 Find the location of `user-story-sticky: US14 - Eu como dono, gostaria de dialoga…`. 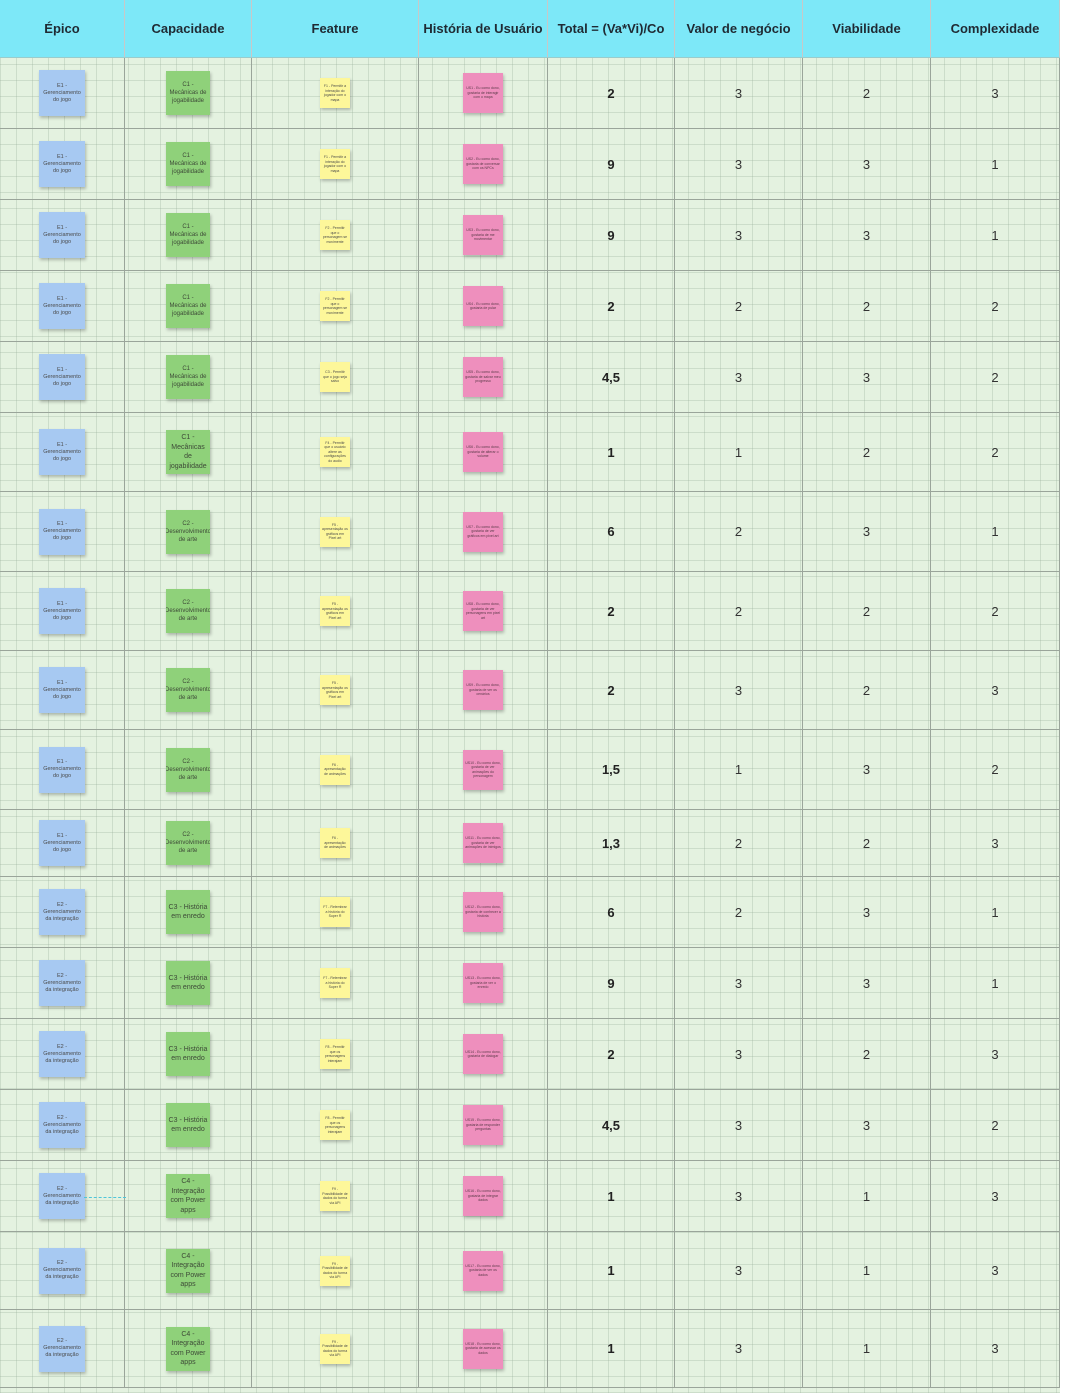

user-story-sticky: US14 - Eu como dono, gostaria de dialoga… is located at coordinates (483, 1054).